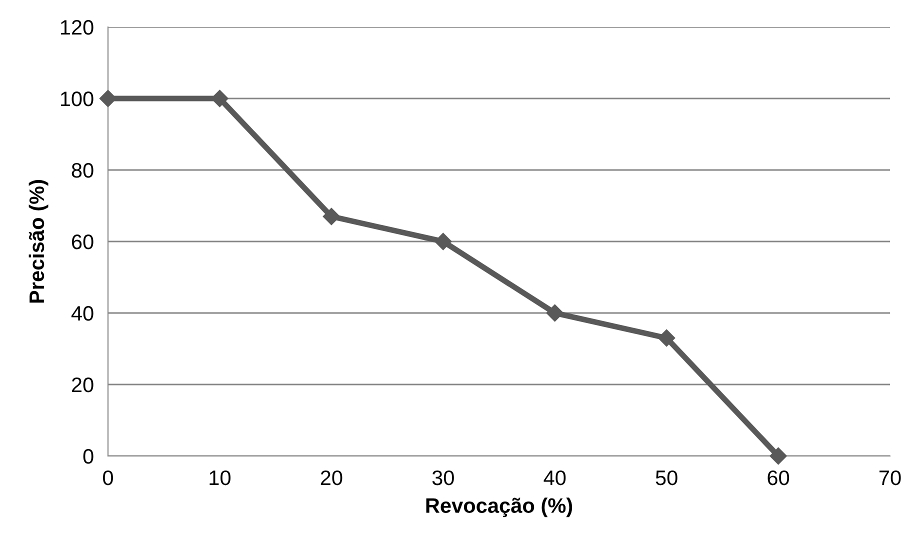  Describe the element at coordinates (83, 385) in the screenshot. I see `y-tick-label: 20` at that location.